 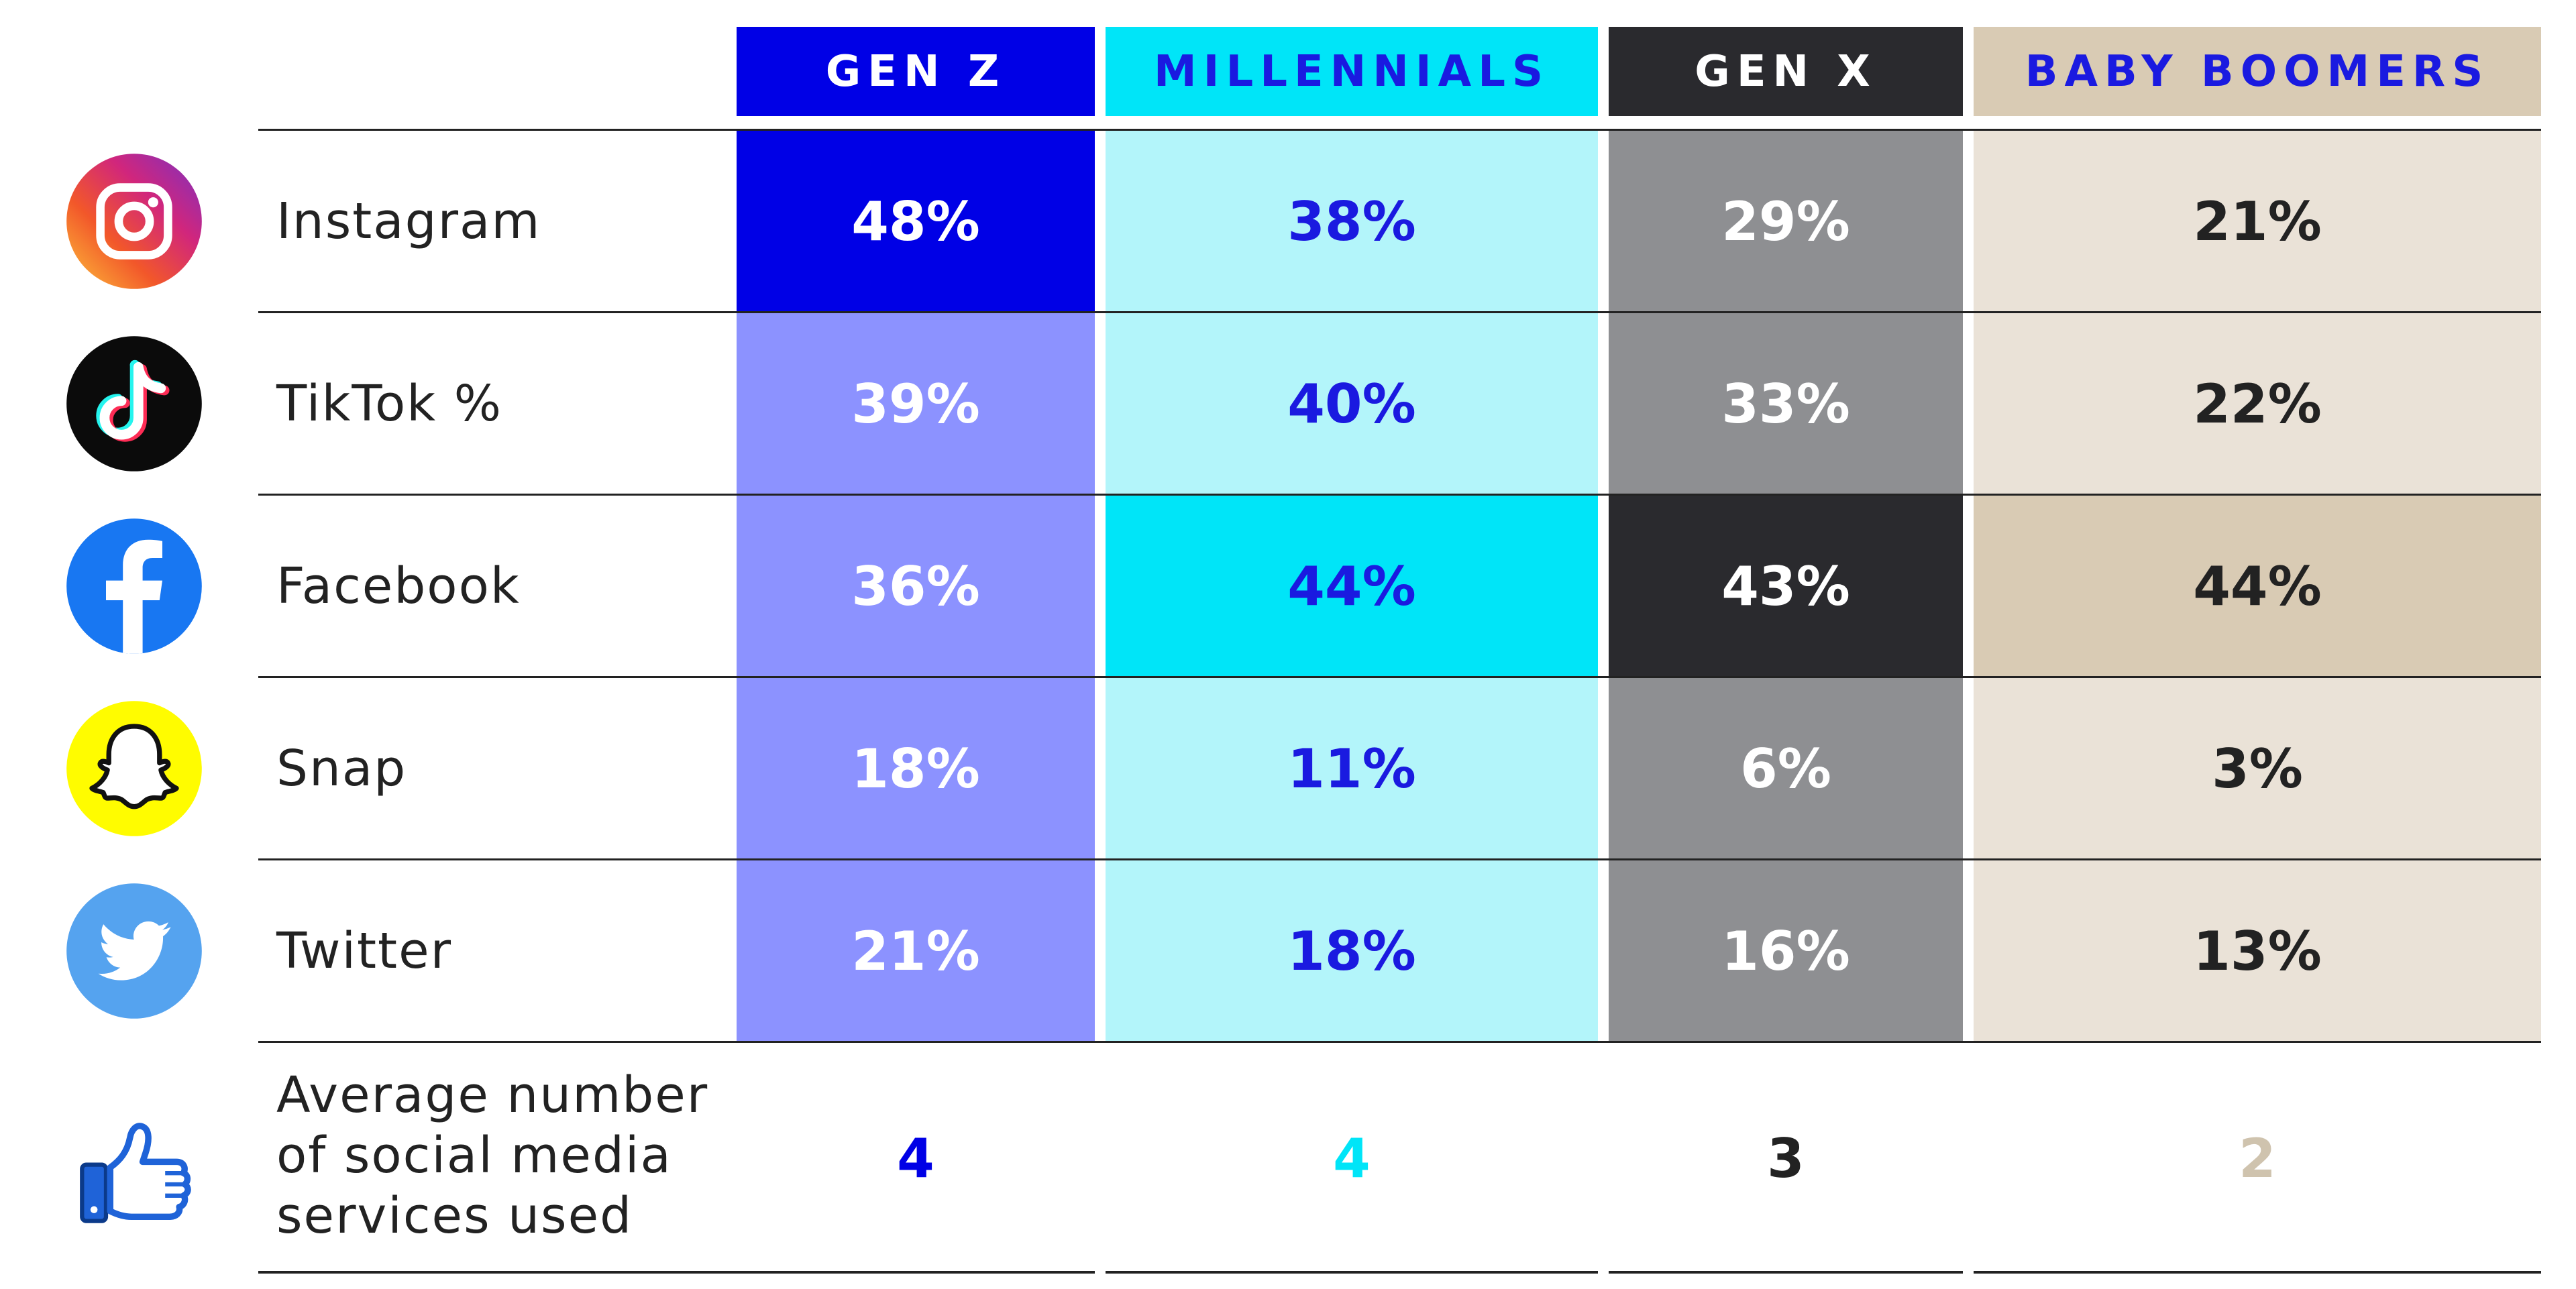 What do you see at coordinates (2257, 951) in the screenshot?
I see `data-cell: 13%` at bounding box center [2257, 951].